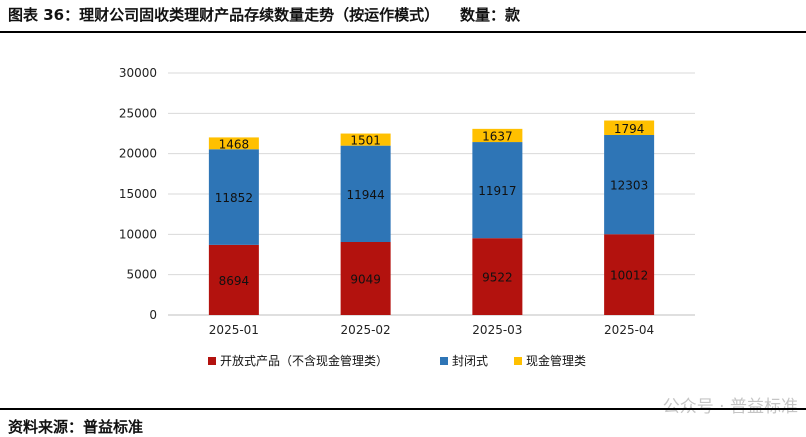 The width and height of the screenshot is (806, 437). What do you see at coordinates (138, 194) in the screenshot?
I see `y-tick-label: 15000` at bounding box center [138, 194].